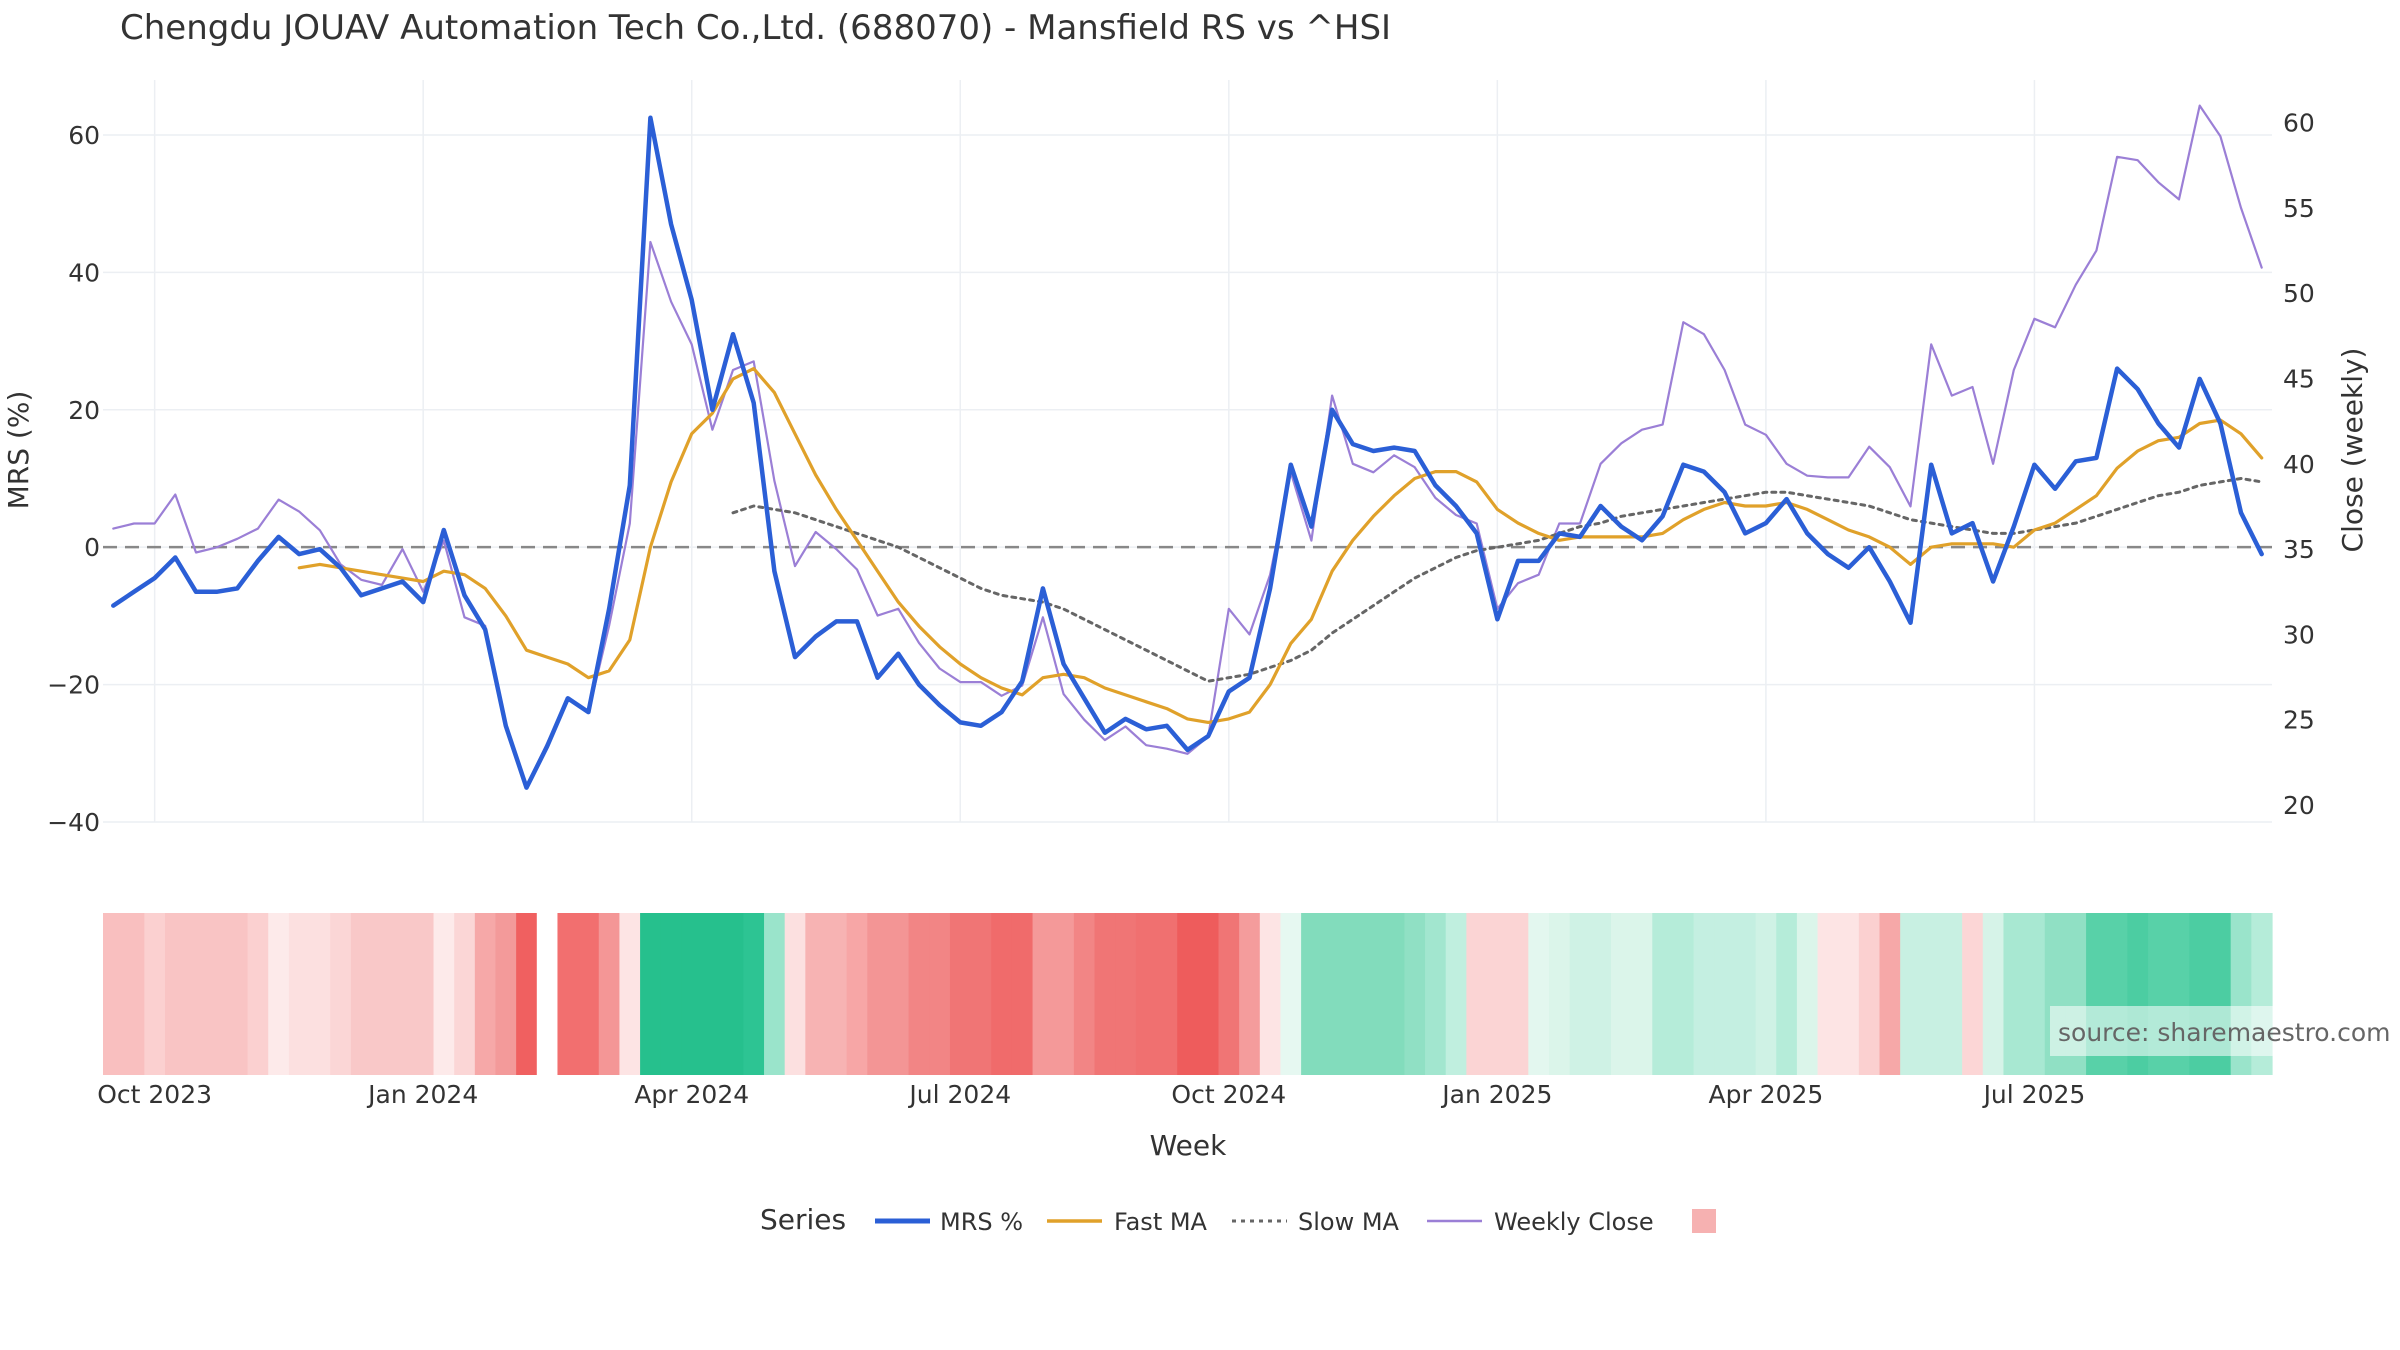 Image resolution: width=2400 pixels, height=1350 pixels. I want to click on x-tick-label: Jan 2024, so click(422, 1094).